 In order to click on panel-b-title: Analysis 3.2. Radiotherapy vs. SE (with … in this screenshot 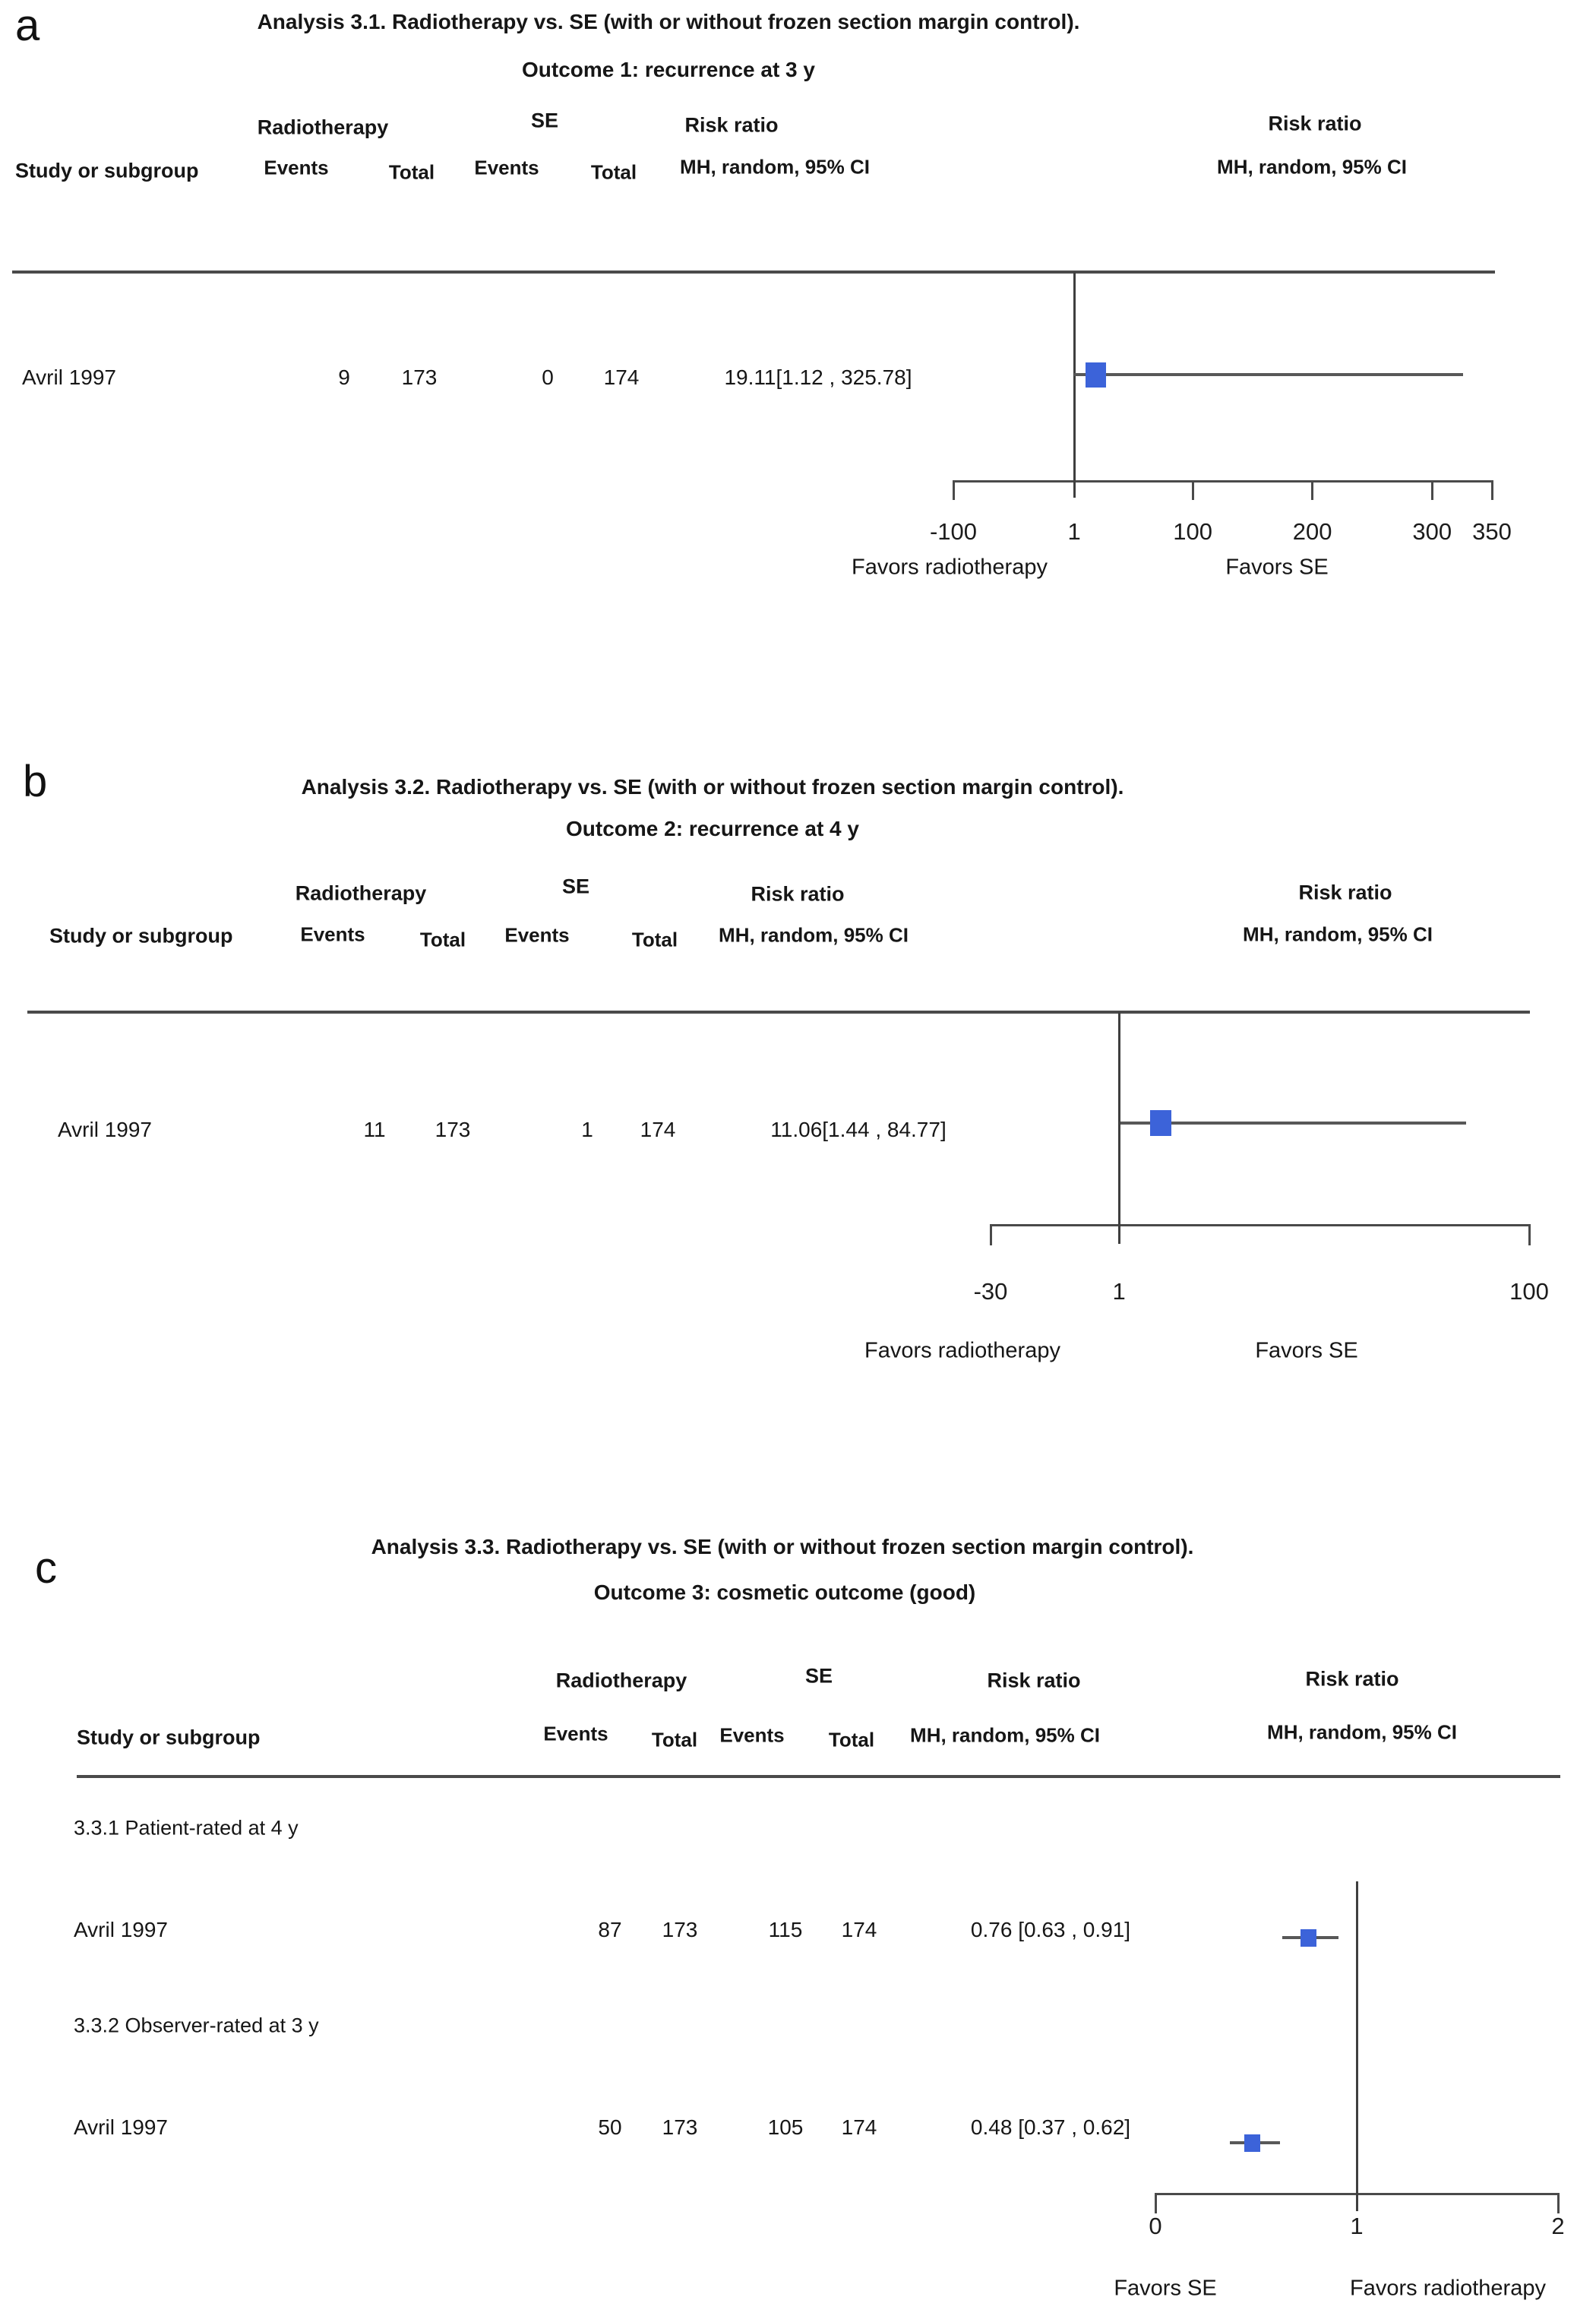, I will do `click(713, 787)`.